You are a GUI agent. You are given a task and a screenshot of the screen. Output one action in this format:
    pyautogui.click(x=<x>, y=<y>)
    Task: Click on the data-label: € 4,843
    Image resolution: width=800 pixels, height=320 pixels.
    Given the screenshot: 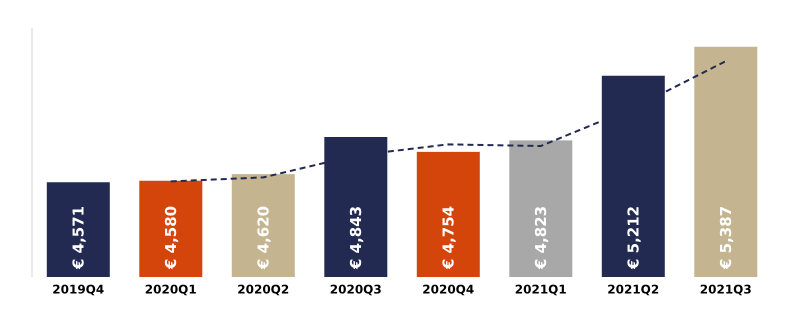 What is the action you would take?
    pyautogui.click(x=355, y=238)
    